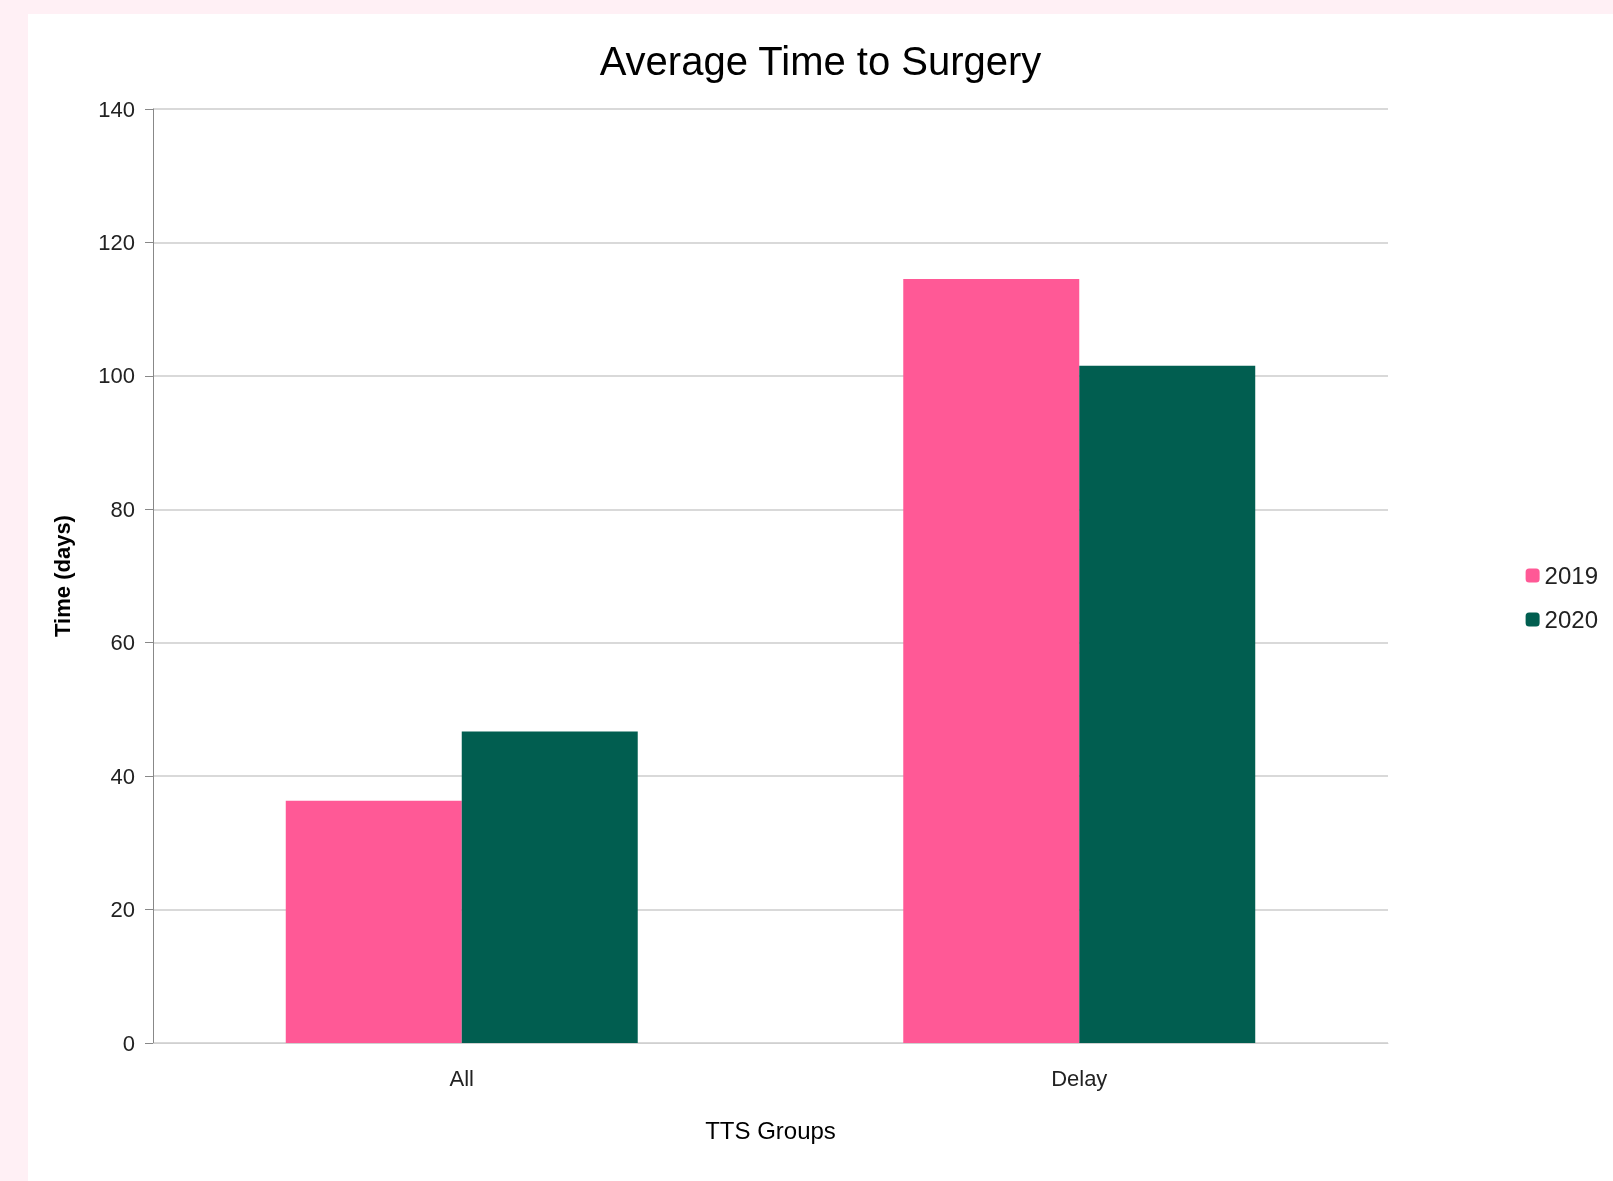  I want to click on y-axis-title: Time (days), so click(62, 576).